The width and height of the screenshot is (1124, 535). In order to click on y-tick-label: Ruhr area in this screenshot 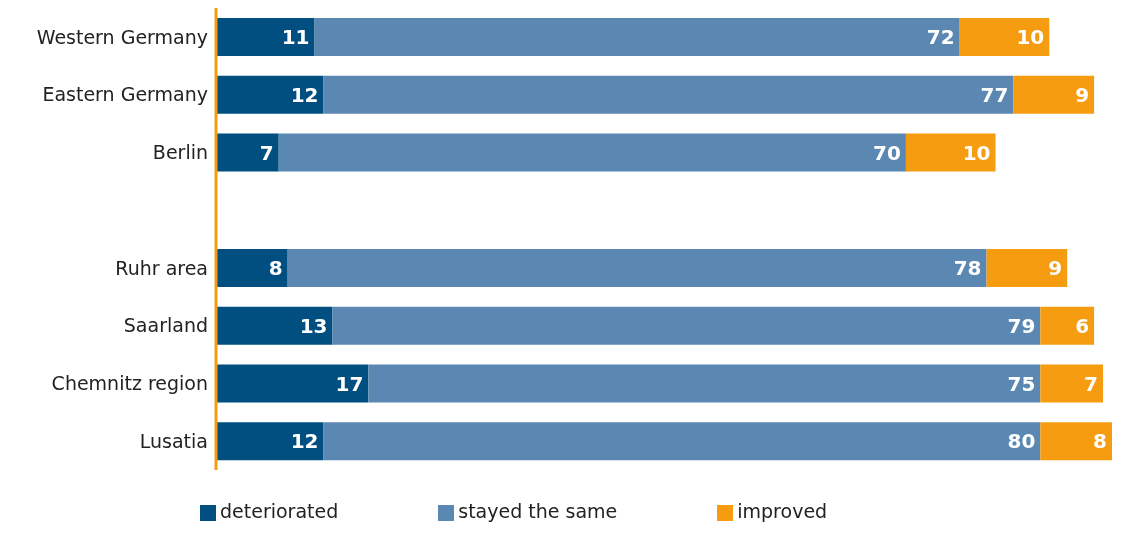, I will do `click(161, 267)`.